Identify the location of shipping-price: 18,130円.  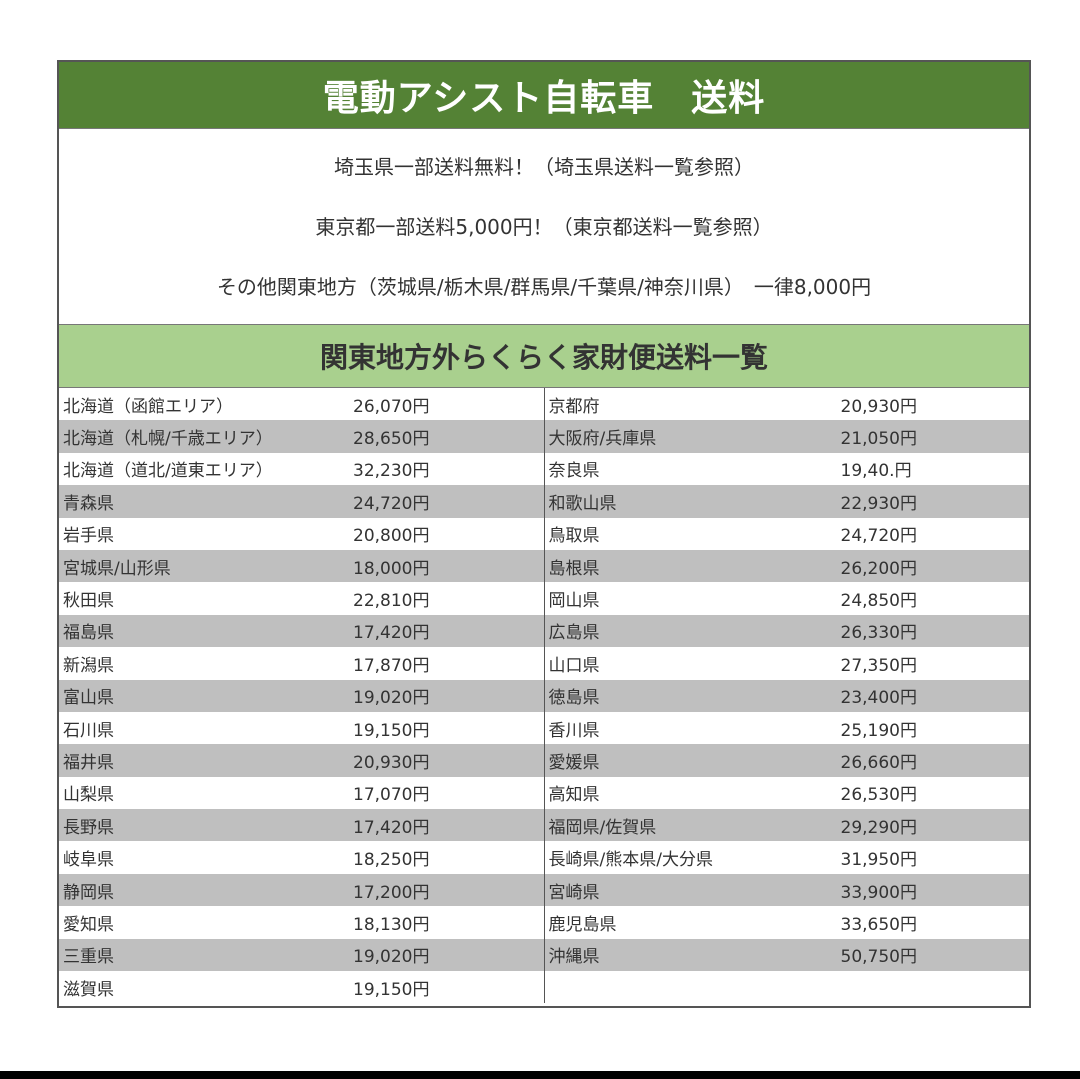
(391, 924).